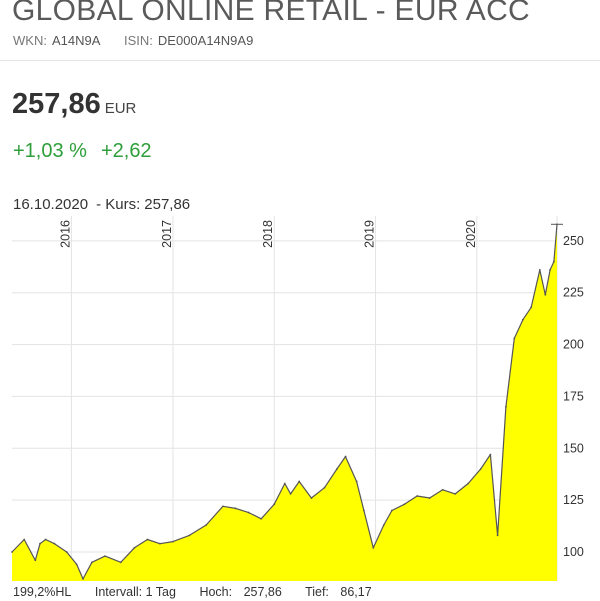 The width and height of the screenshot is (600, 601). What do you see at coordinates (317, 592) in the screenshot?
I see `low-label: Tief:` at bounding box center [317, 592].